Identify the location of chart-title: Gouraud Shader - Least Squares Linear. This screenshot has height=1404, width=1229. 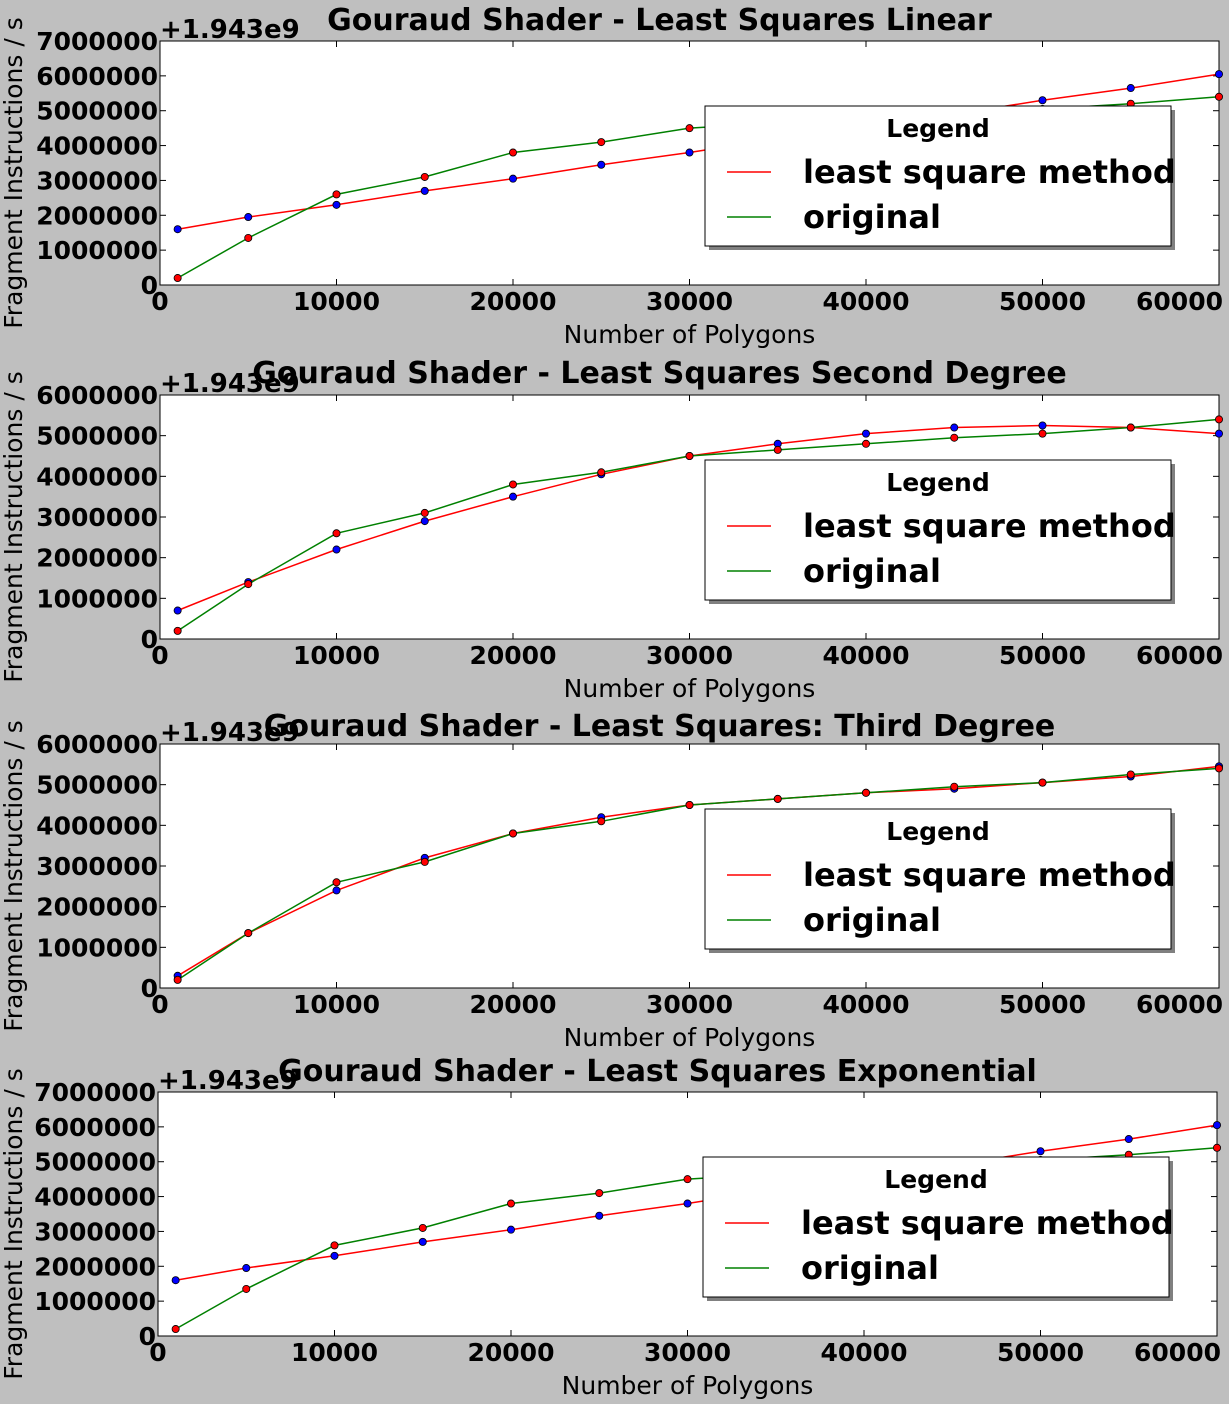
(659, 20).